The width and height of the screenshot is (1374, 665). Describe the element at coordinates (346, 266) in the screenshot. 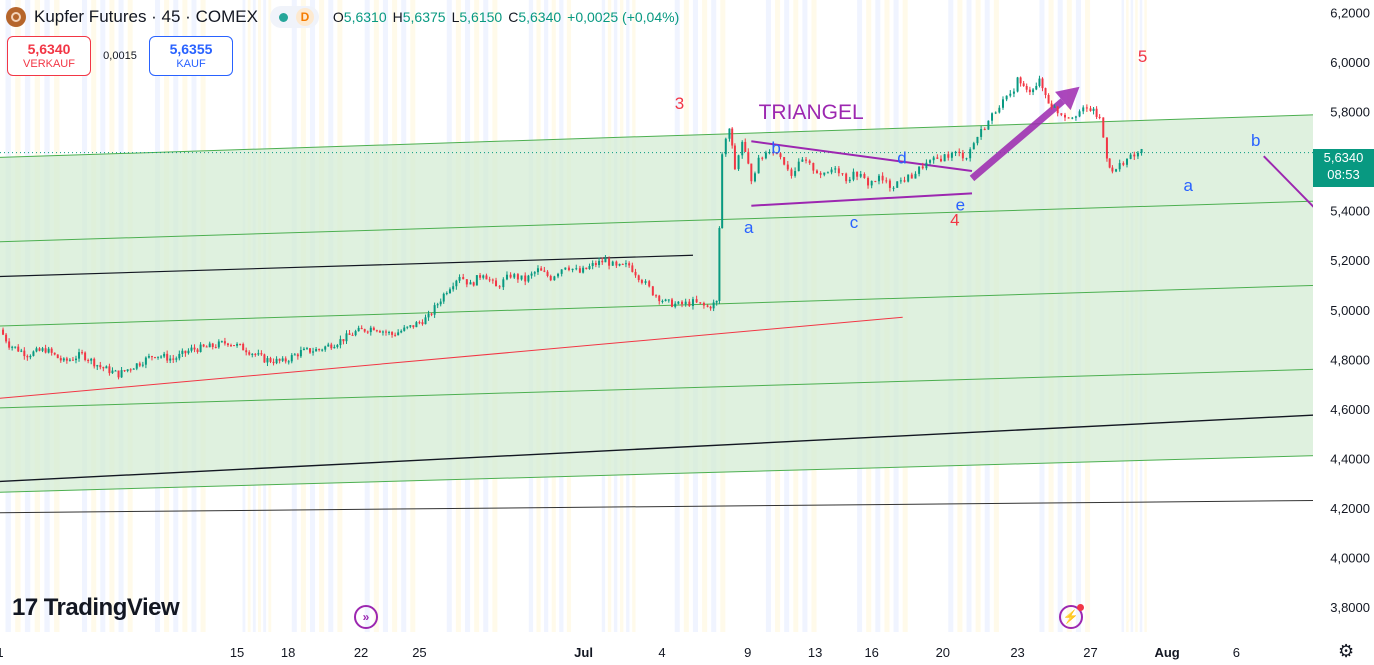

I see `resistance-line` at that location.